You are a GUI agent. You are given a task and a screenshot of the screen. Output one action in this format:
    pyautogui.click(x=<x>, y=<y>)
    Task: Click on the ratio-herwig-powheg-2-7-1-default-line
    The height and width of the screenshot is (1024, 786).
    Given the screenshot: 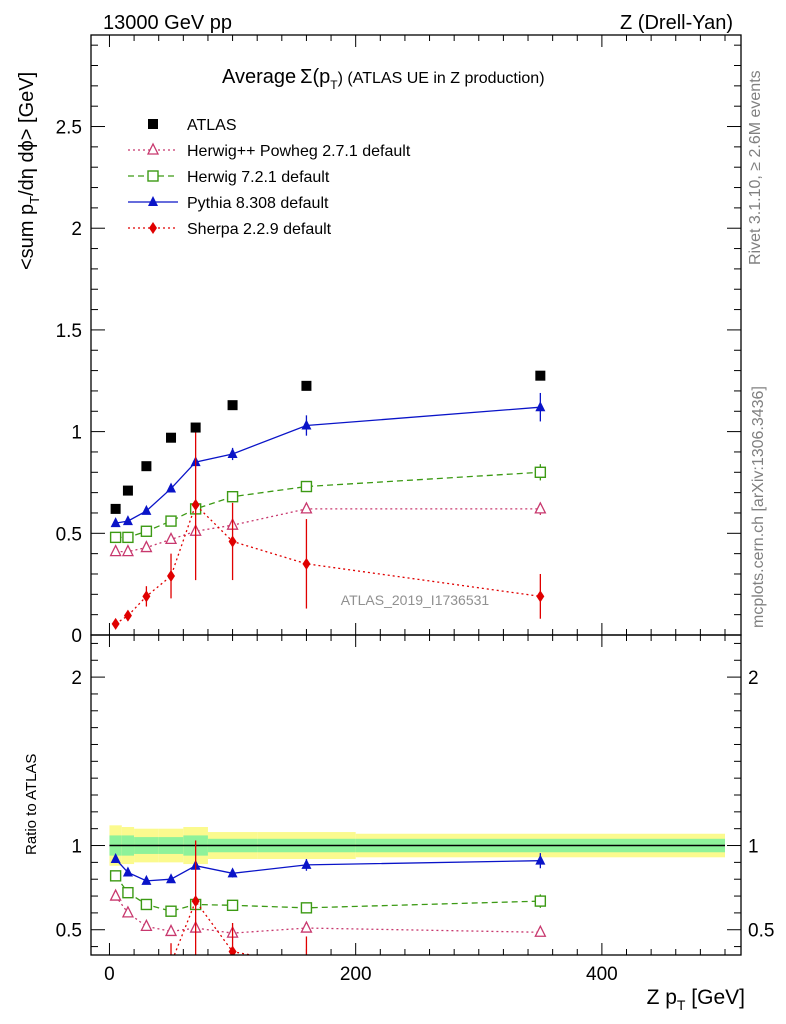 What is the action you would take?
    pyautogui.click(x=328, y=914)
    